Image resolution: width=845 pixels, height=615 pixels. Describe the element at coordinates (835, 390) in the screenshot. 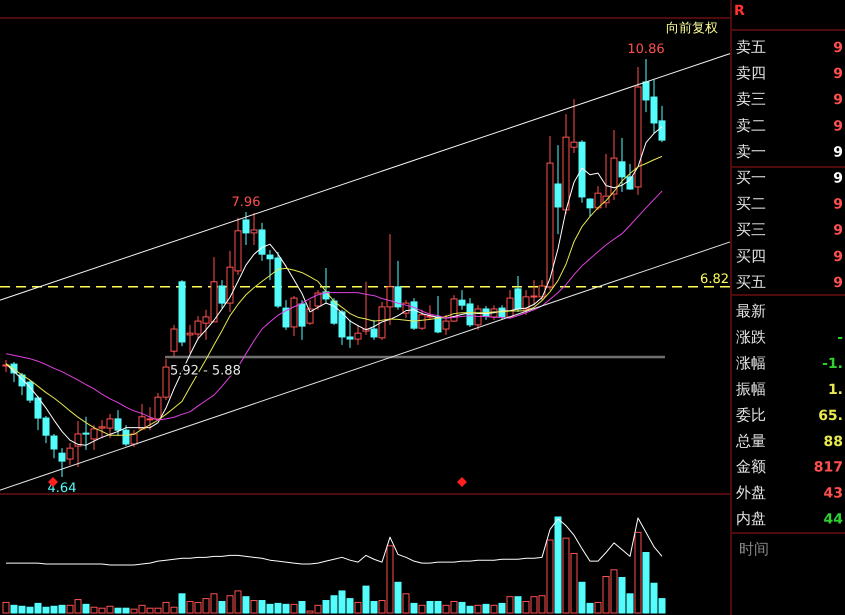

I see `text: 1.` at that location.